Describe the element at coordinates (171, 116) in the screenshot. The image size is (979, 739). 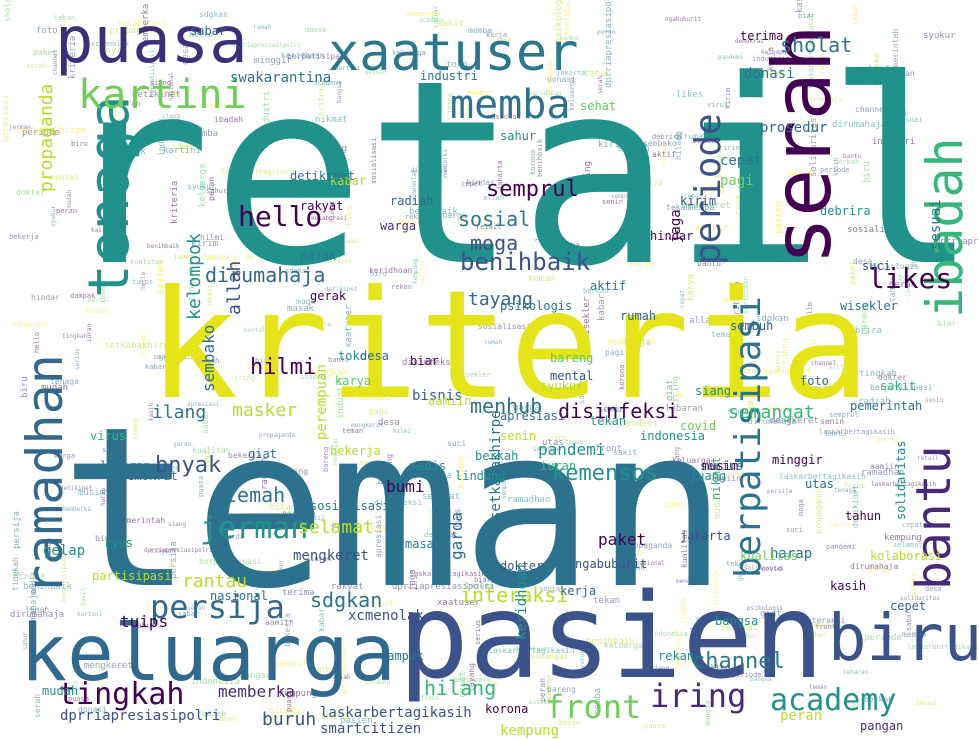
I see `filler-word: ilang` at that location.